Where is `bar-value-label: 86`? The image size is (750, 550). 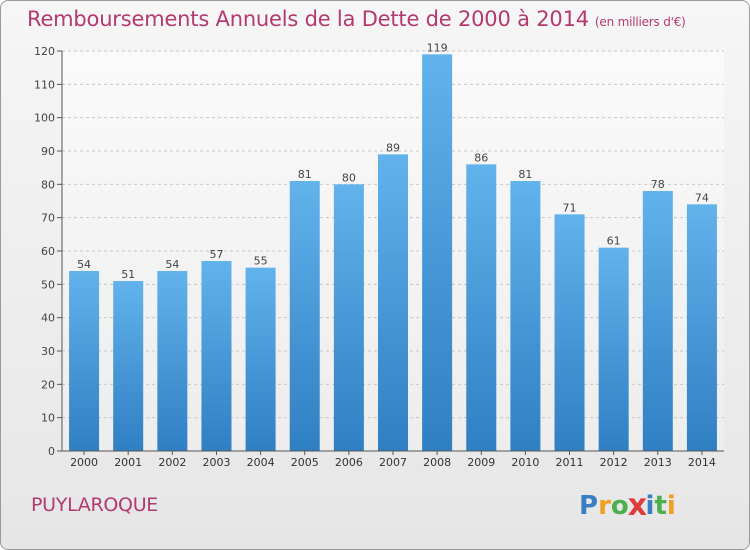 bar-value-label: 86 is located at coordinates (481, 157).